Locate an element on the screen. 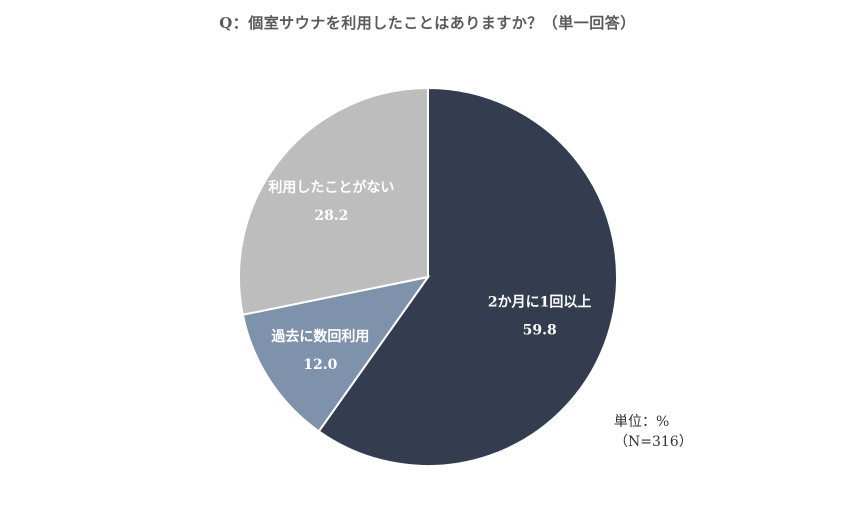 The image size is (855, 513). sample-size-label: （N=316） is located at coordinates (653, 442).